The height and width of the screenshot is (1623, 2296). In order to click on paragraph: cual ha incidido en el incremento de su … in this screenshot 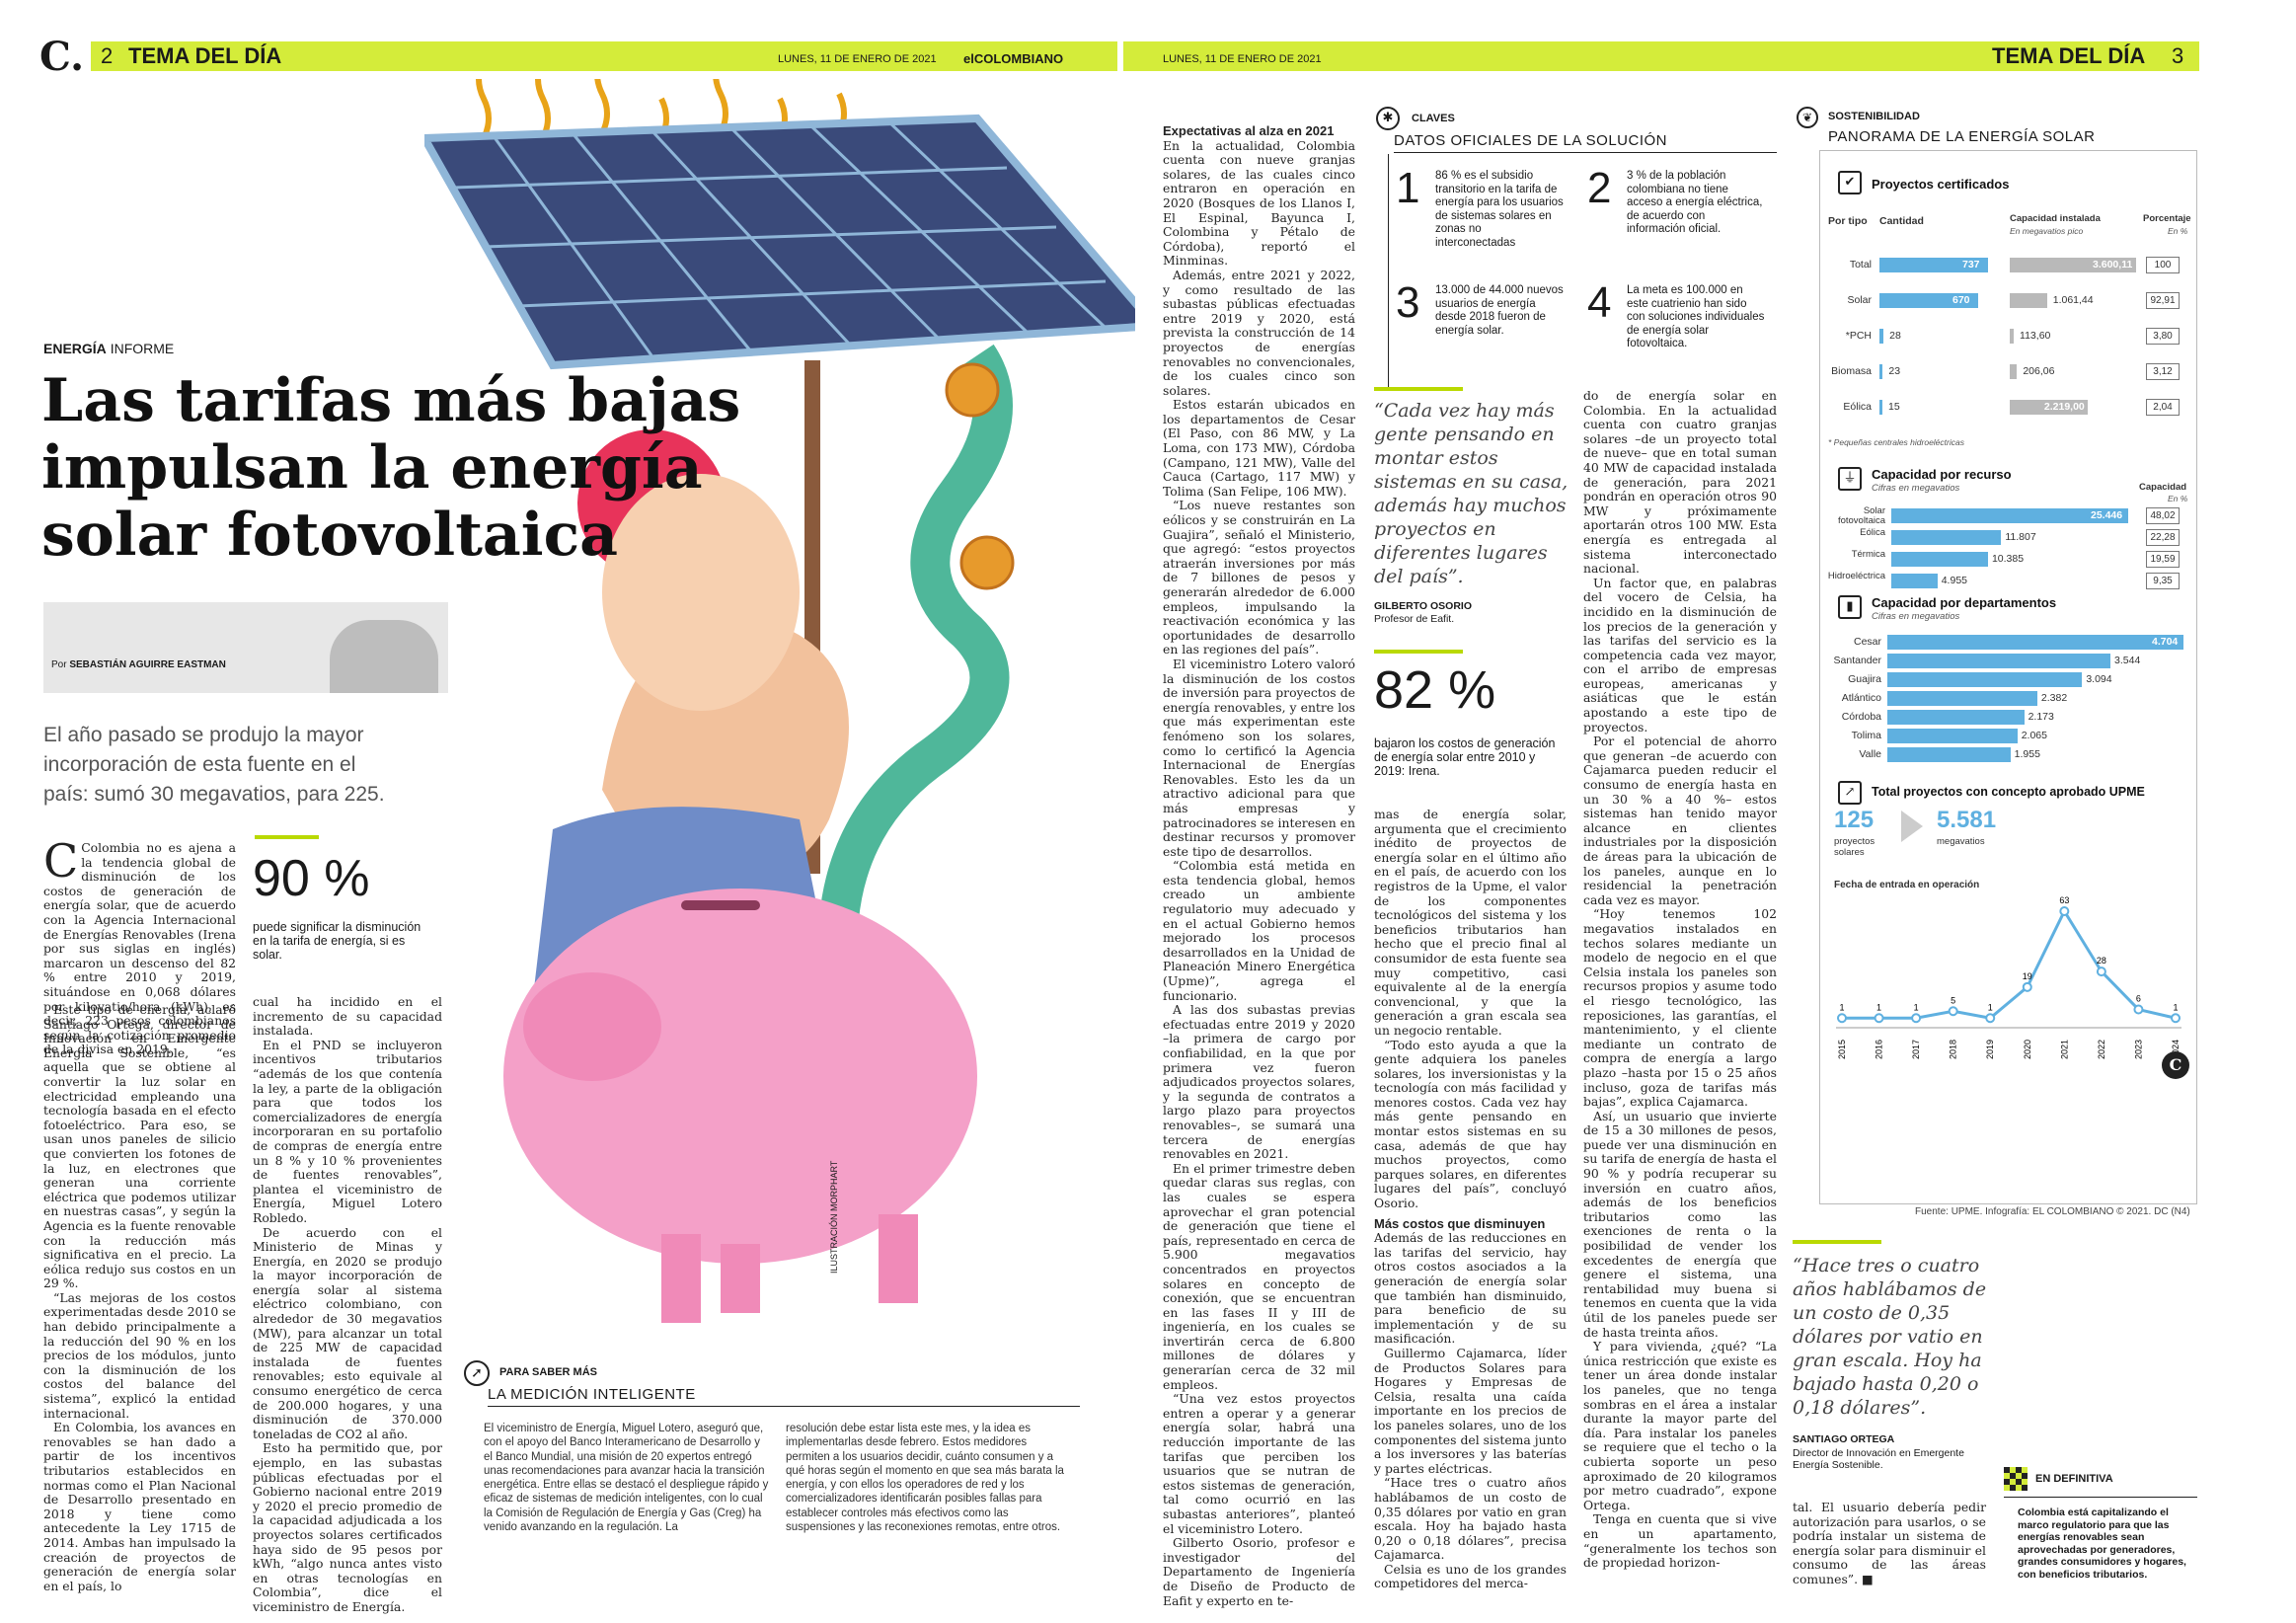, I will do `click(347, 1016)`.